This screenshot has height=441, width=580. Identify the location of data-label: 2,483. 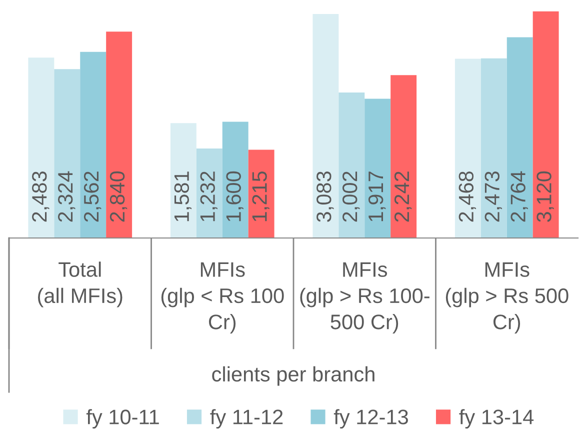
(41, 197).